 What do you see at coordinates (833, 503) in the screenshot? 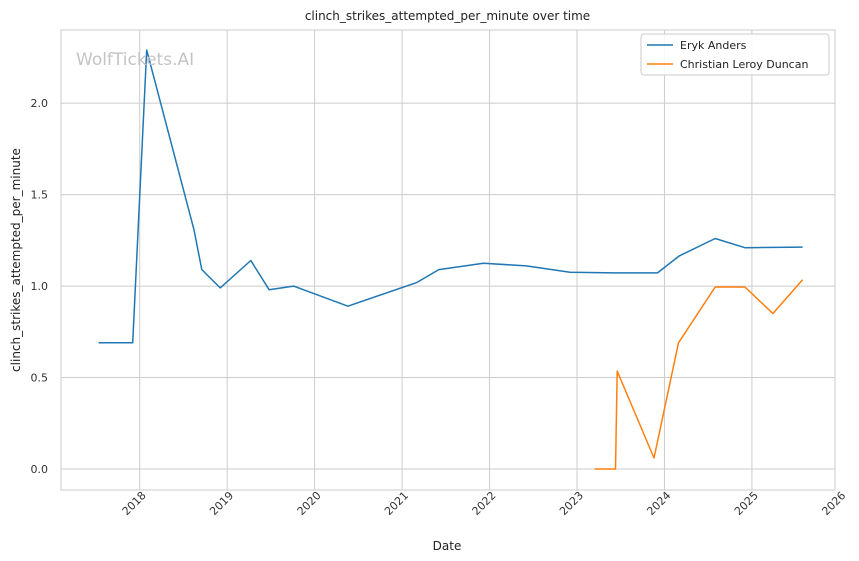
I see `x-tick-label: 2026` at bounding box center [833, 503].